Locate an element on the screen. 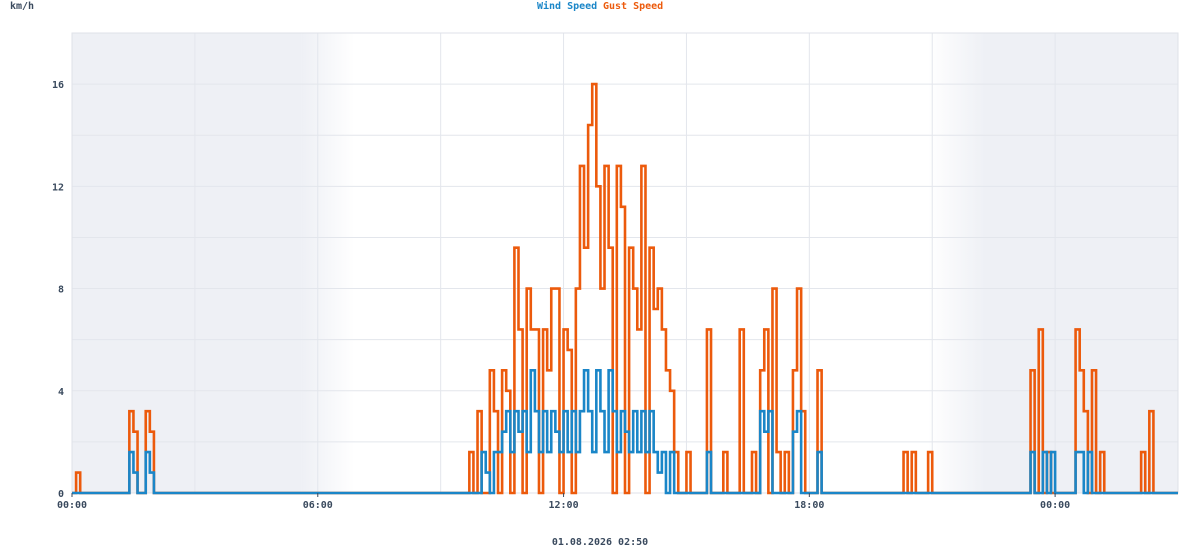 The image size is (1200, 554). y-tick-label: 0 is located at coordinates (61, 494).